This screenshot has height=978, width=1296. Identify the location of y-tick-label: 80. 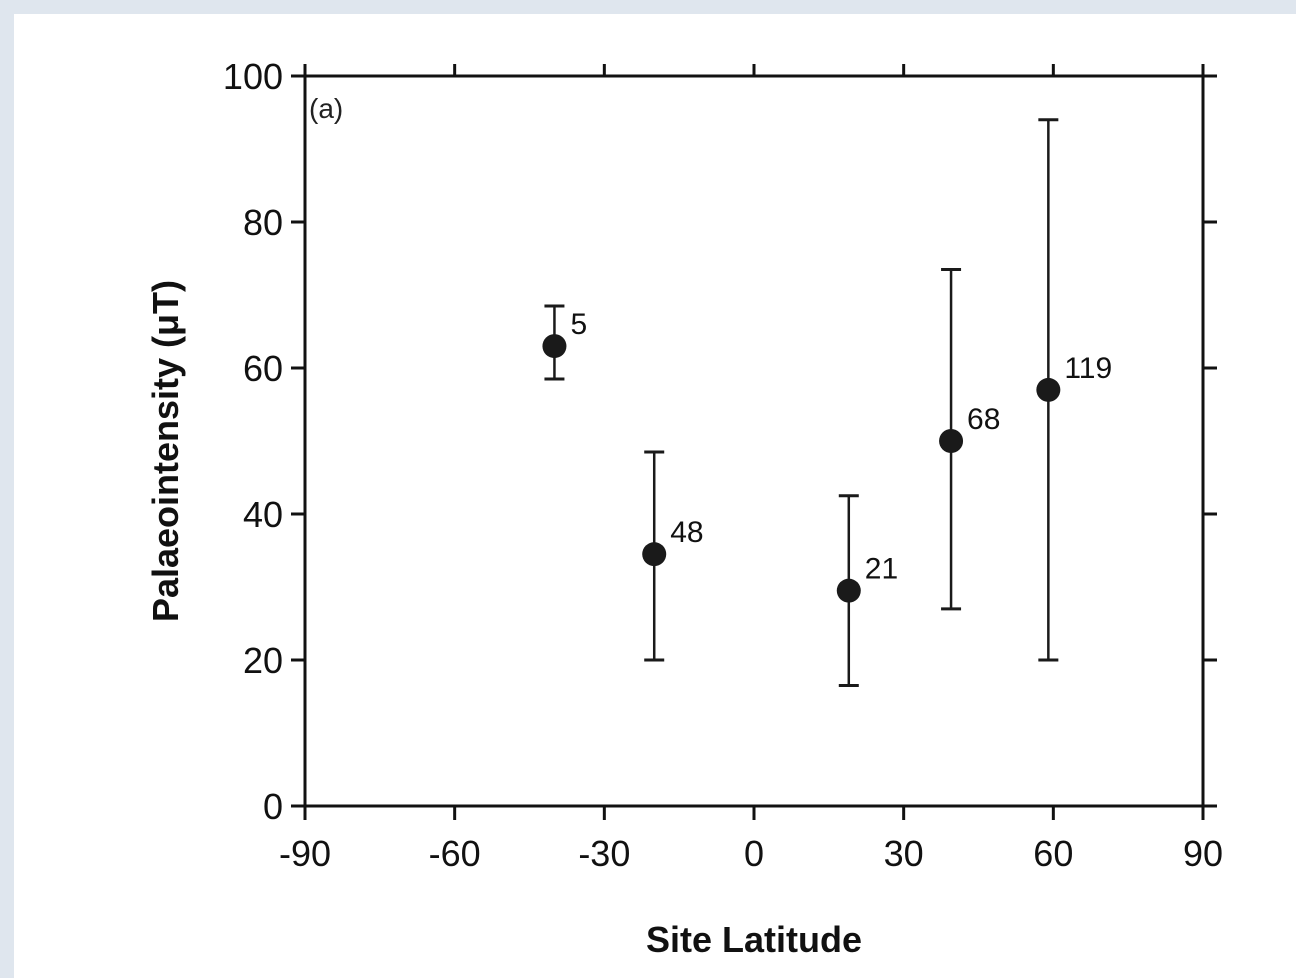
(263, 222).